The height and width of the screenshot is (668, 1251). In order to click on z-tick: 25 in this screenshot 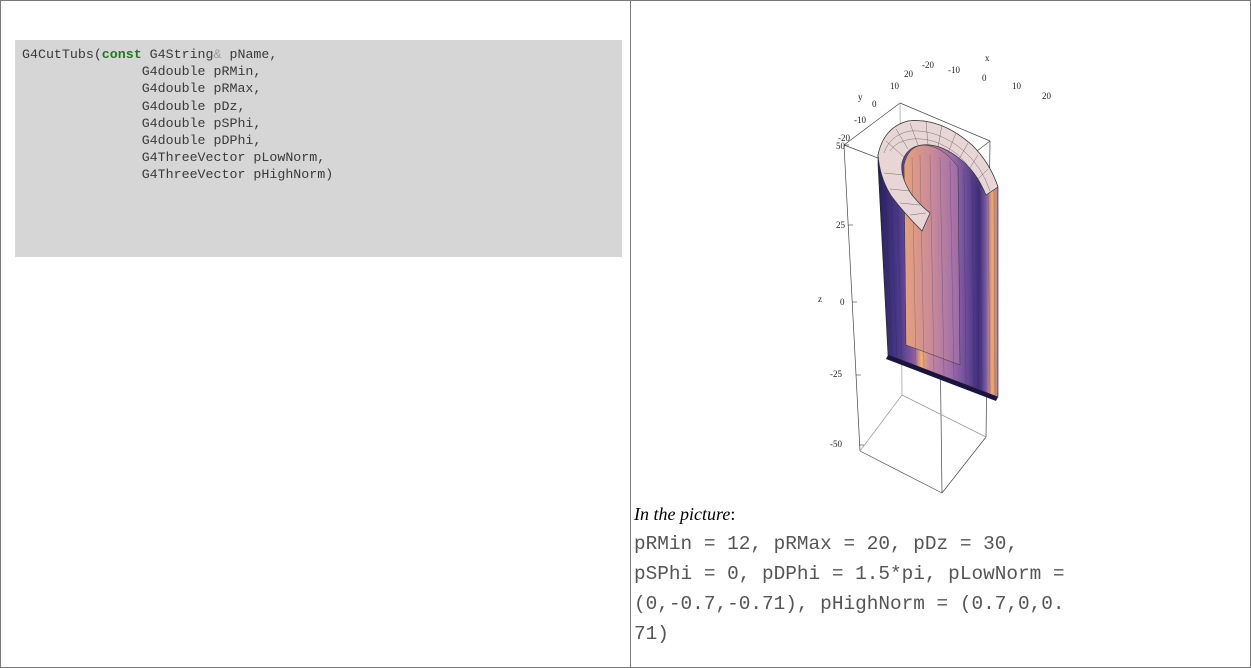, I will do `click(841, 225)`.